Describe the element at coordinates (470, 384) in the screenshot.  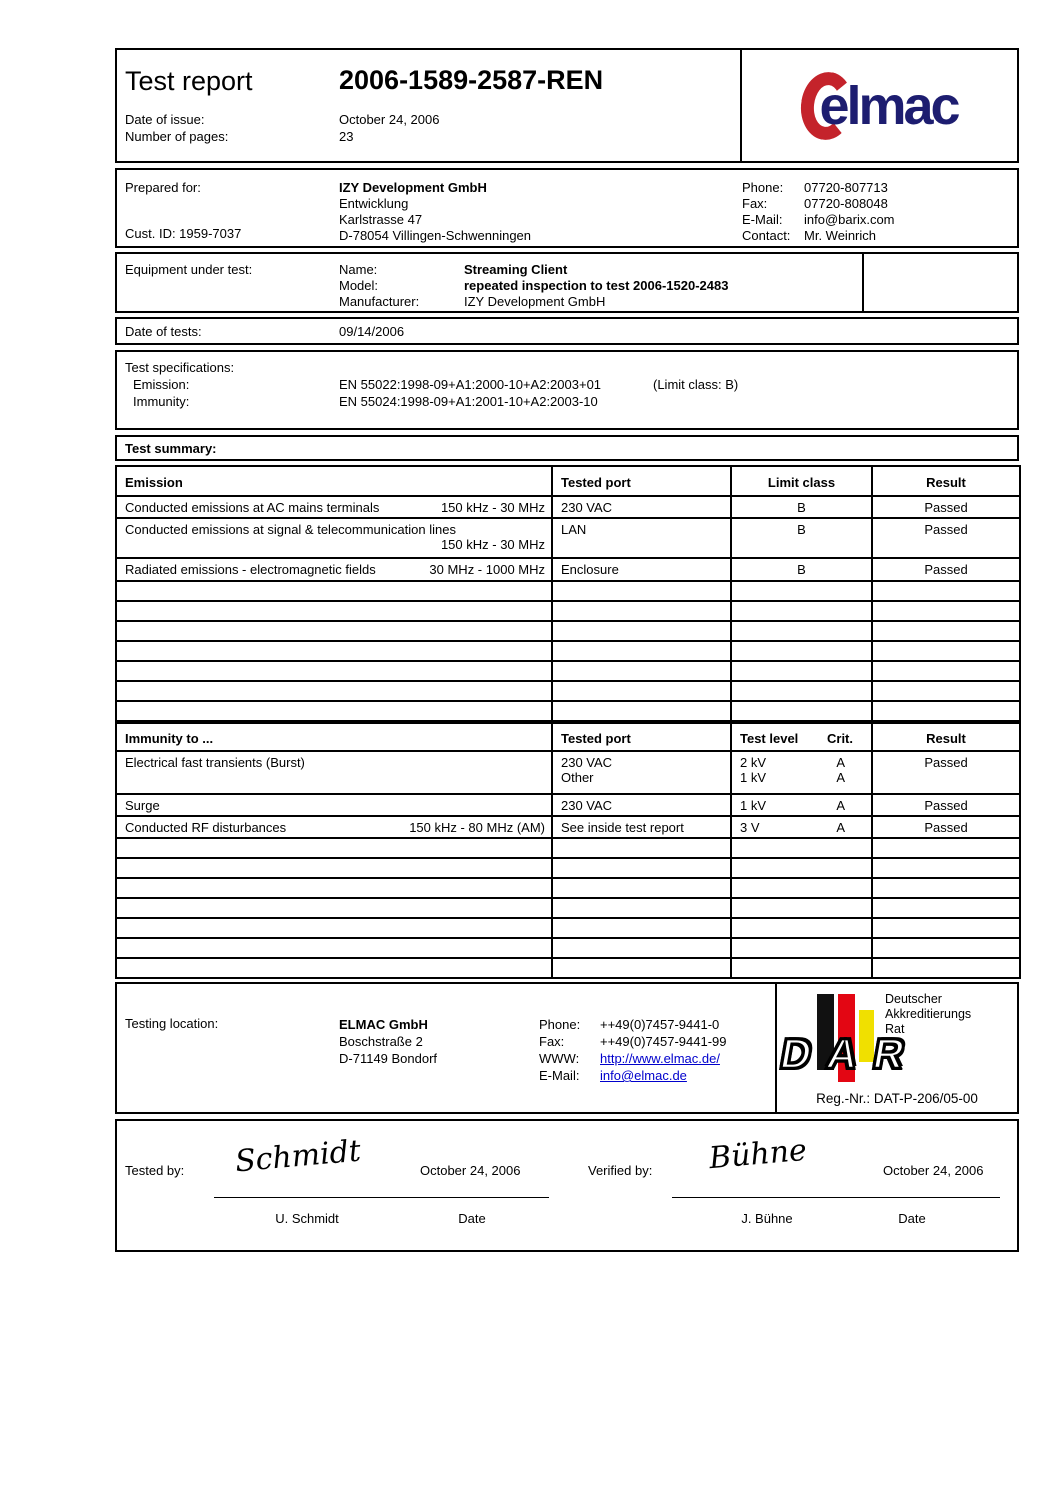
I see `emission-spec: EN 55022:1998-09+A1:2000-10+A2:2003+01` at that location.